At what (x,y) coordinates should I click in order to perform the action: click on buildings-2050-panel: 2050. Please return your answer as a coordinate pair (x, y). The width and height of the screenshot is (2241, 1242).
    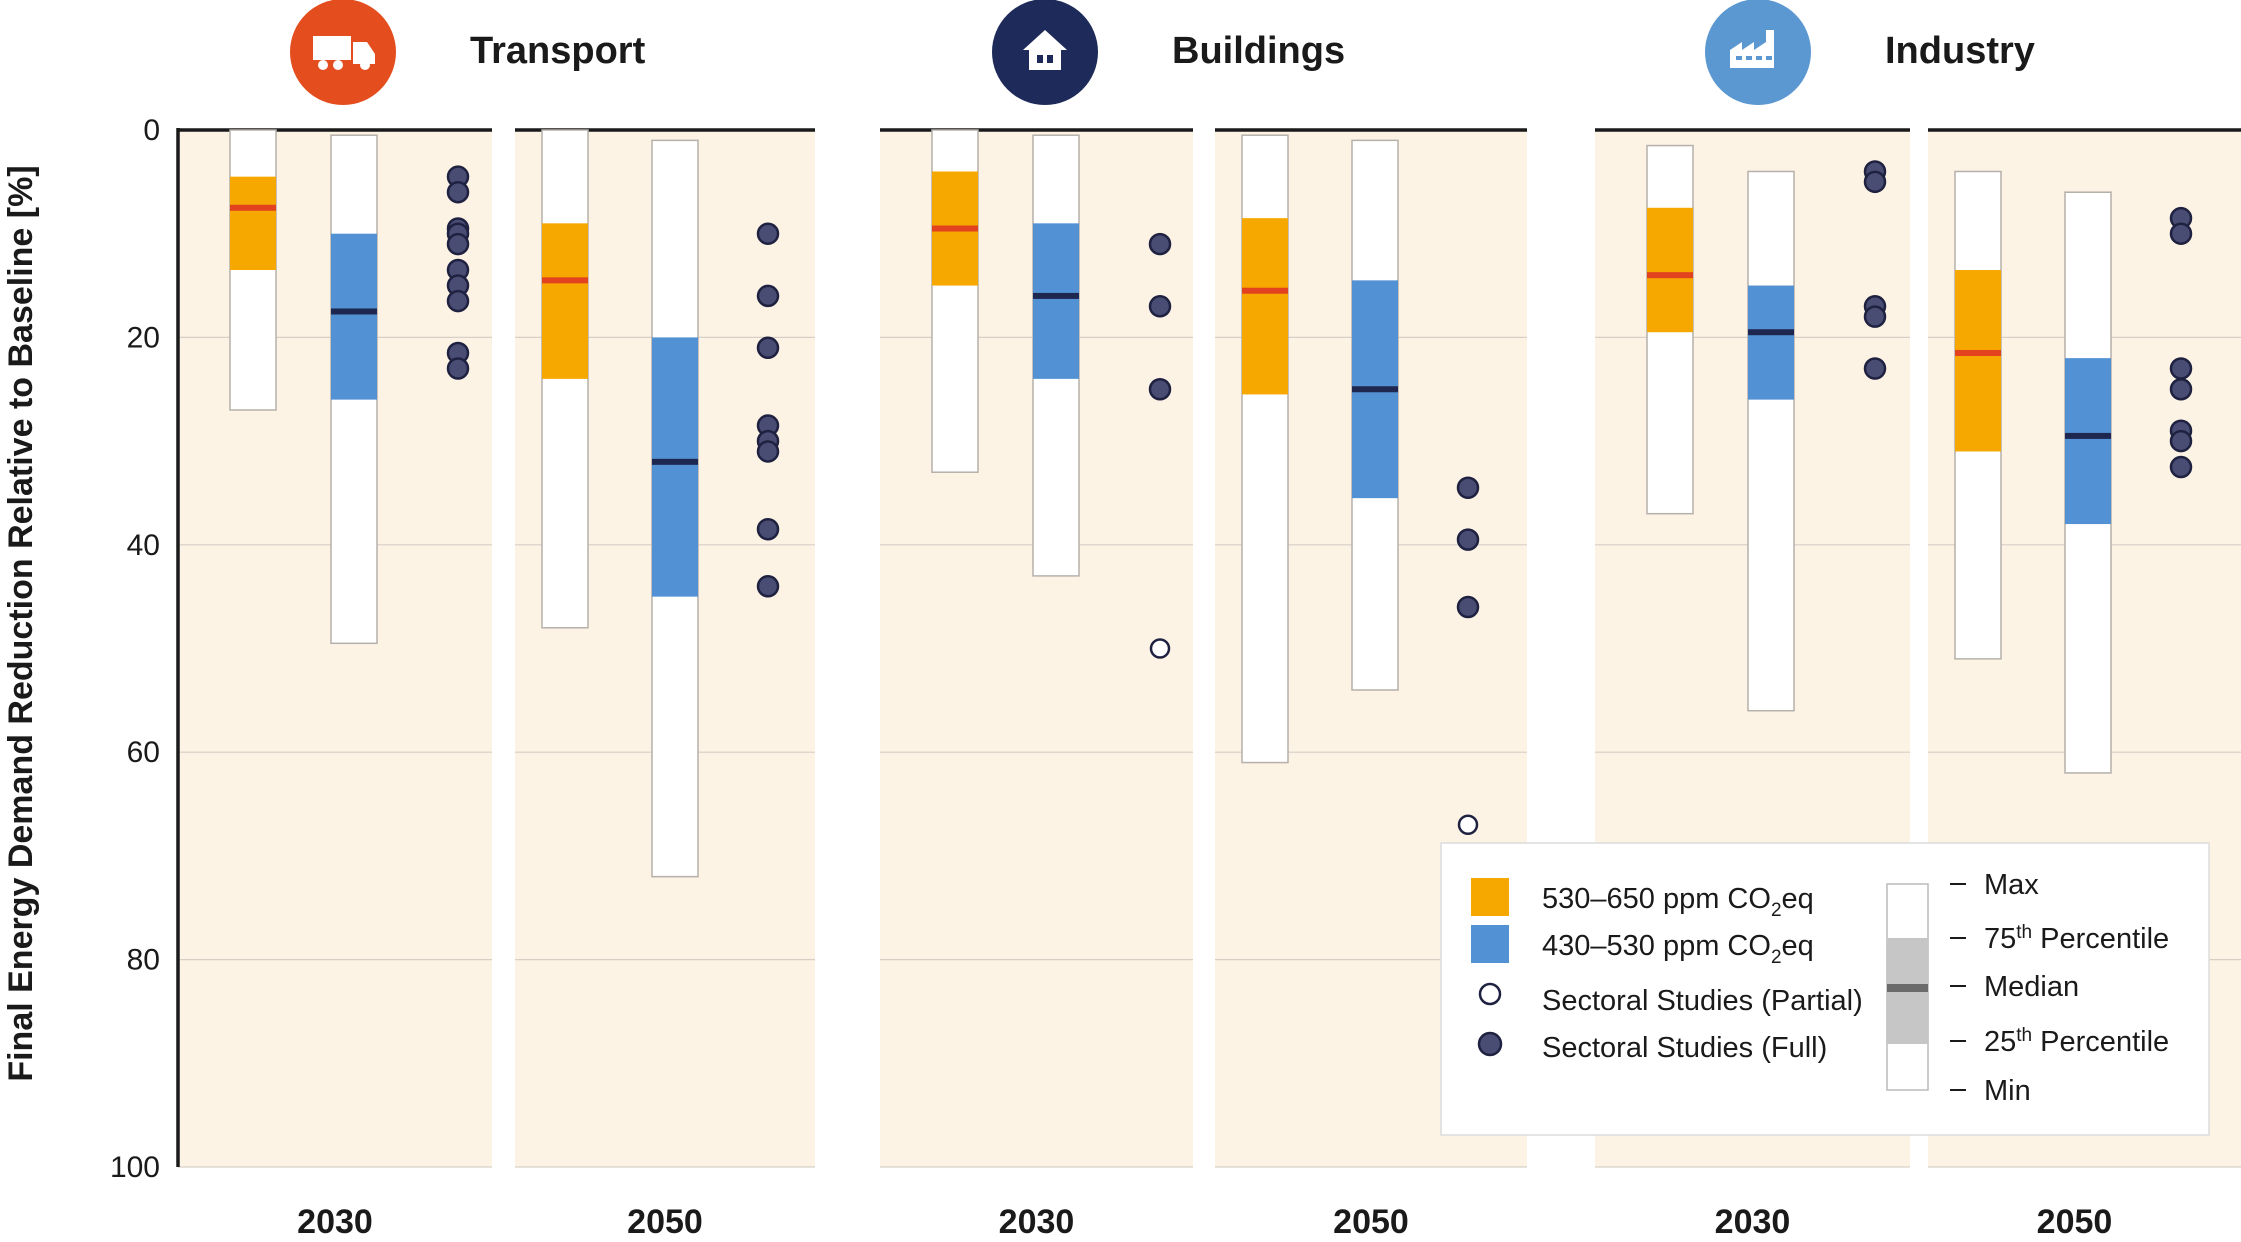
    Looking at the image, I should click on (1360, 687).